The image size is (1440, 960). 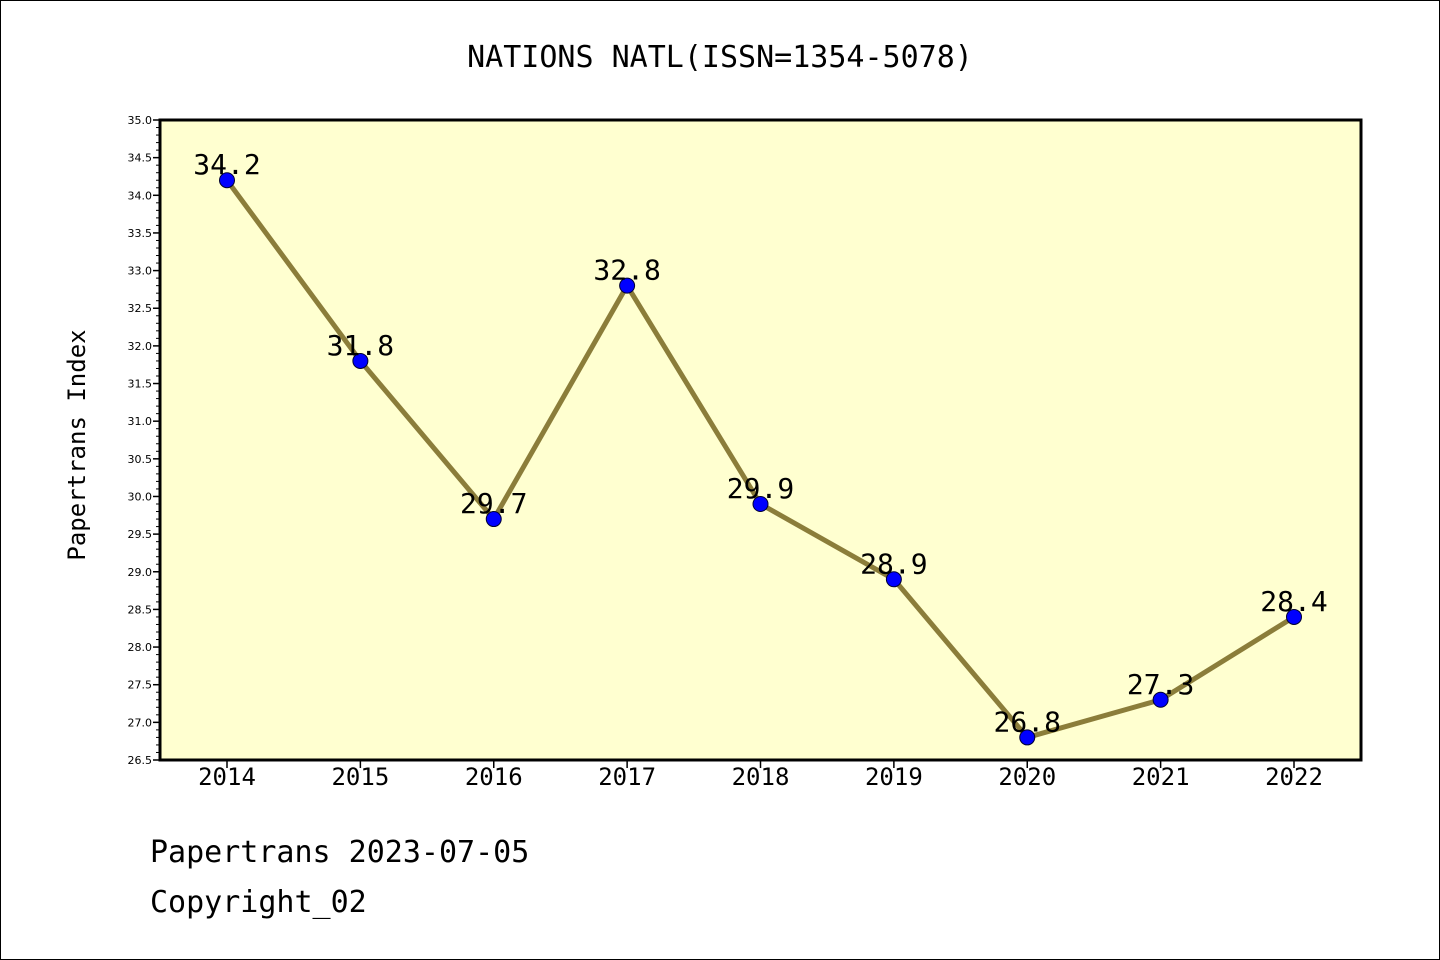 I want to click on y-tick-label: 29.0, so click(x=140, y=572).